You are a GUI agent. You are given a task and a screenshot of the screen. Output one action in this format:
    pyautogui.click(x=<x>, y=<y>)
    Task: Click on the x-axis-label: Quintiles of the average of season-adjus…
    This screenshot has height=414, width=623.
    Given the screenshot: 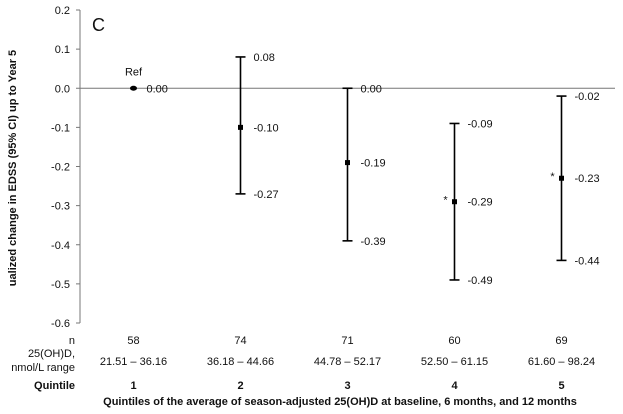 What is the action you would take?
    pyautogui.click(x=340, y=402)
    